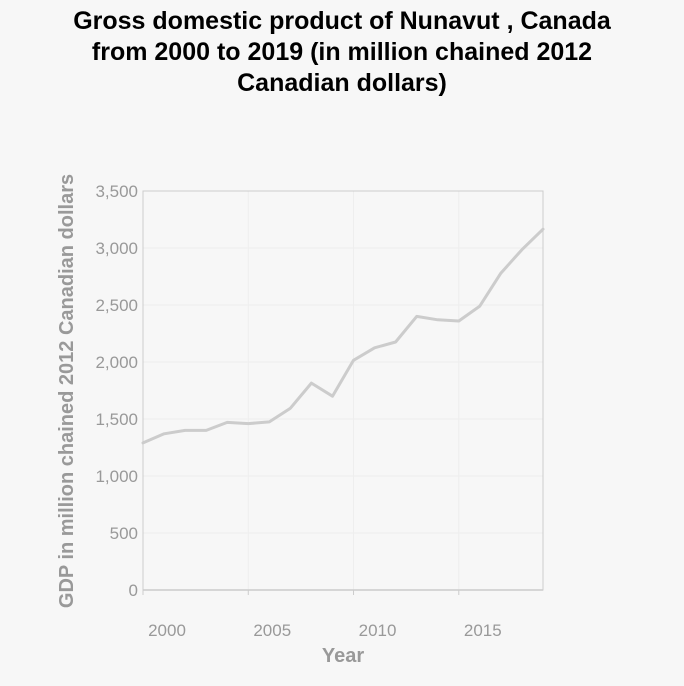 This screenshot has width=684, height=686. I want to click on y-tick-label: 0, so click(133, 590).